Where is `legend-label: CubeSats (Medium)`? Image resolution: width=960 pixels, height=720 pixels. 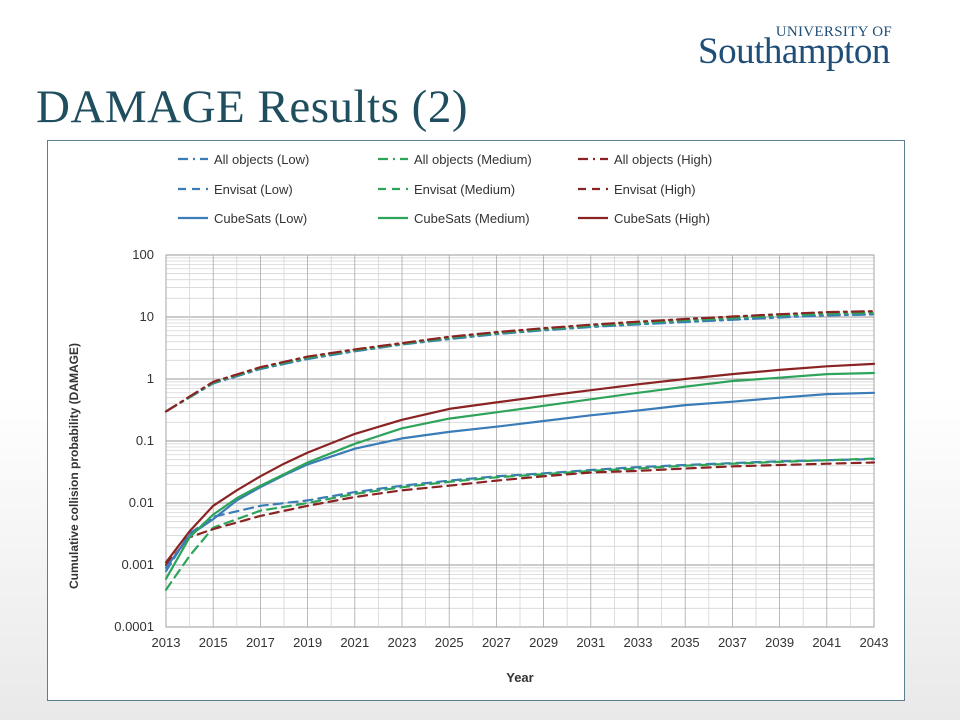 legend-label: CubeSats (Medium) is located at coordinates (472, 218).